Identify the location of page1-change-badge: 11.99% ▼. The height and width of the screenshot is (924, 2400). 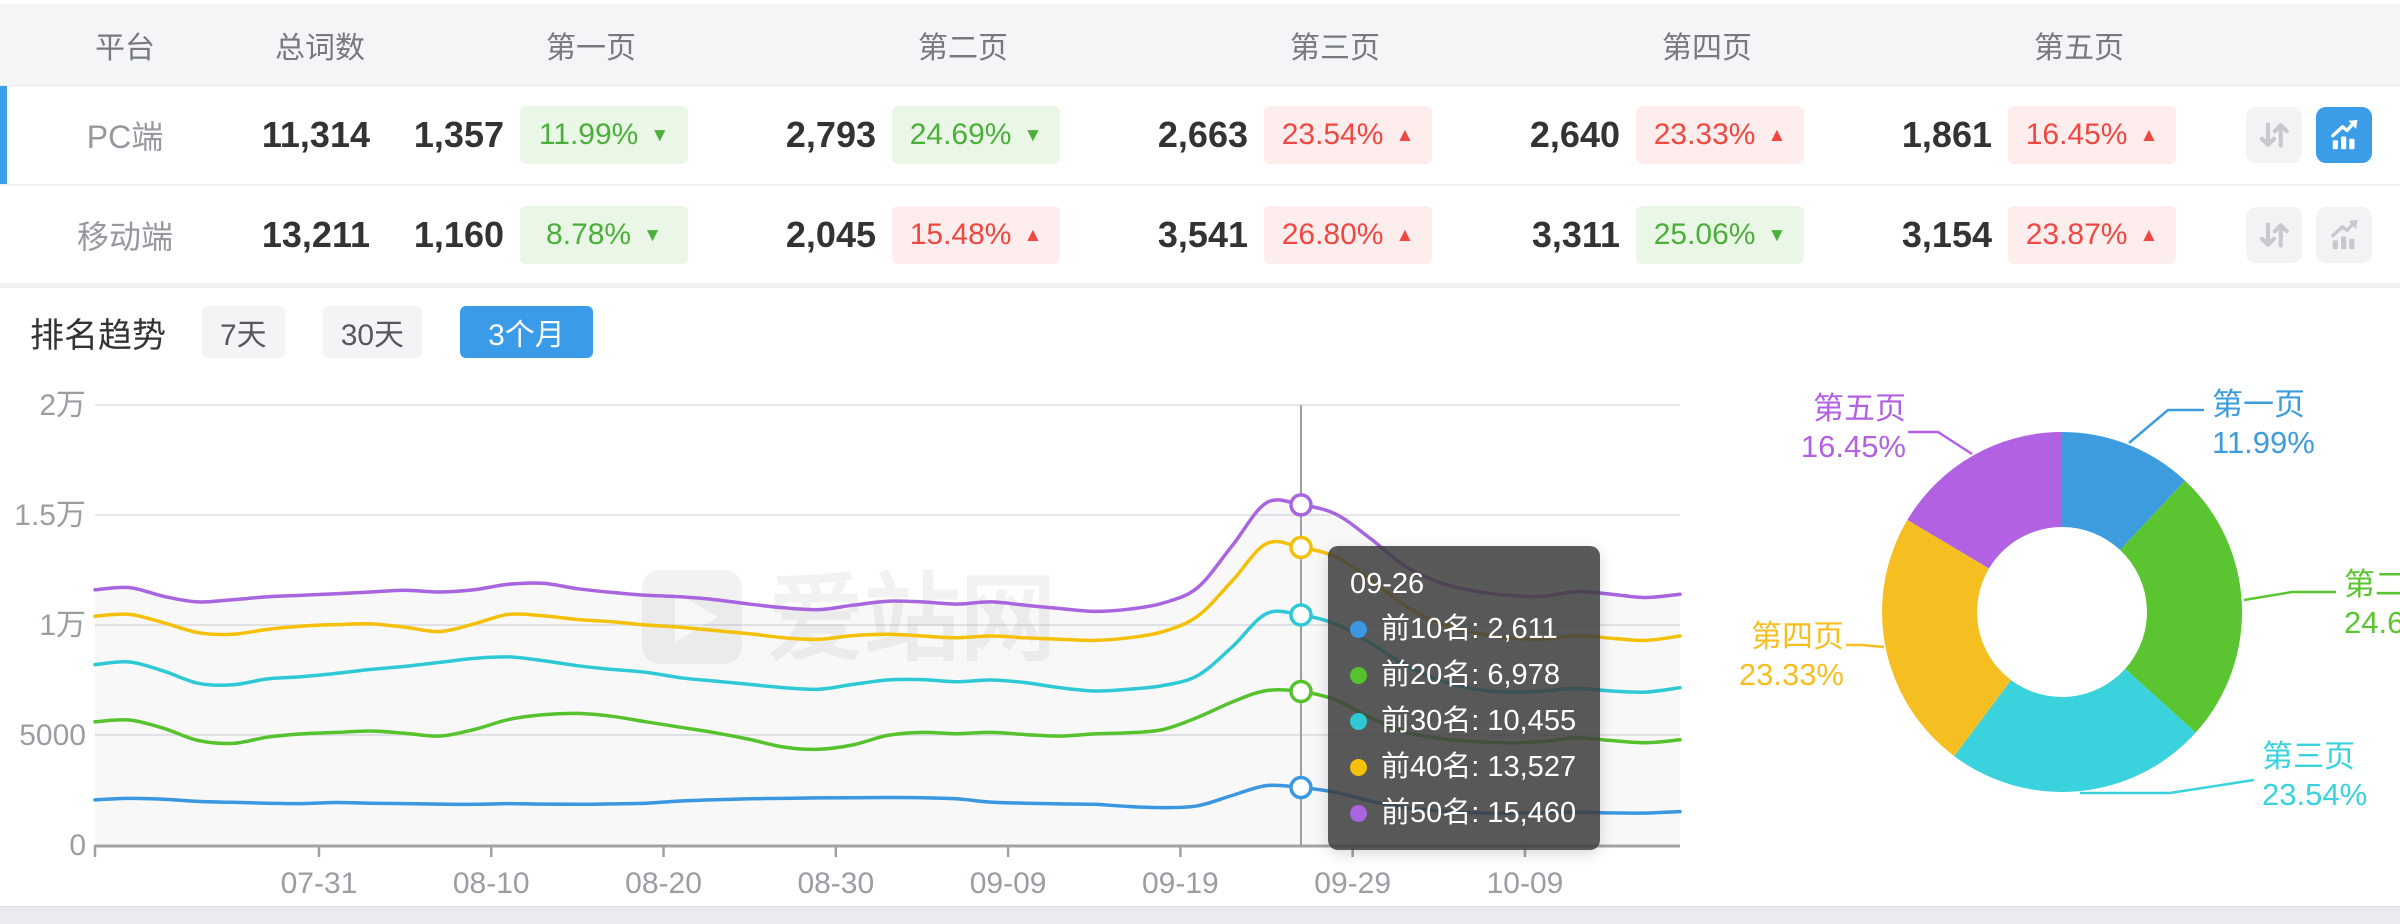
(604, 135).